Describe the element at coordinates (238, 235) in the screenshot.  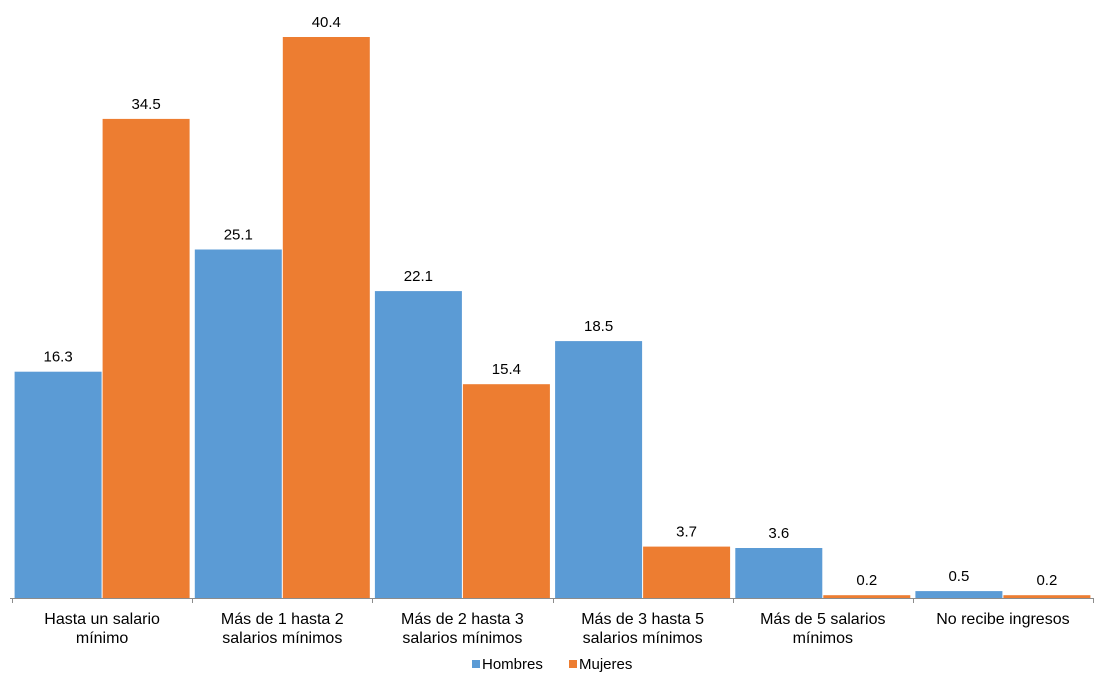
I see `data-label-hombres-1: 25.1` at that location.